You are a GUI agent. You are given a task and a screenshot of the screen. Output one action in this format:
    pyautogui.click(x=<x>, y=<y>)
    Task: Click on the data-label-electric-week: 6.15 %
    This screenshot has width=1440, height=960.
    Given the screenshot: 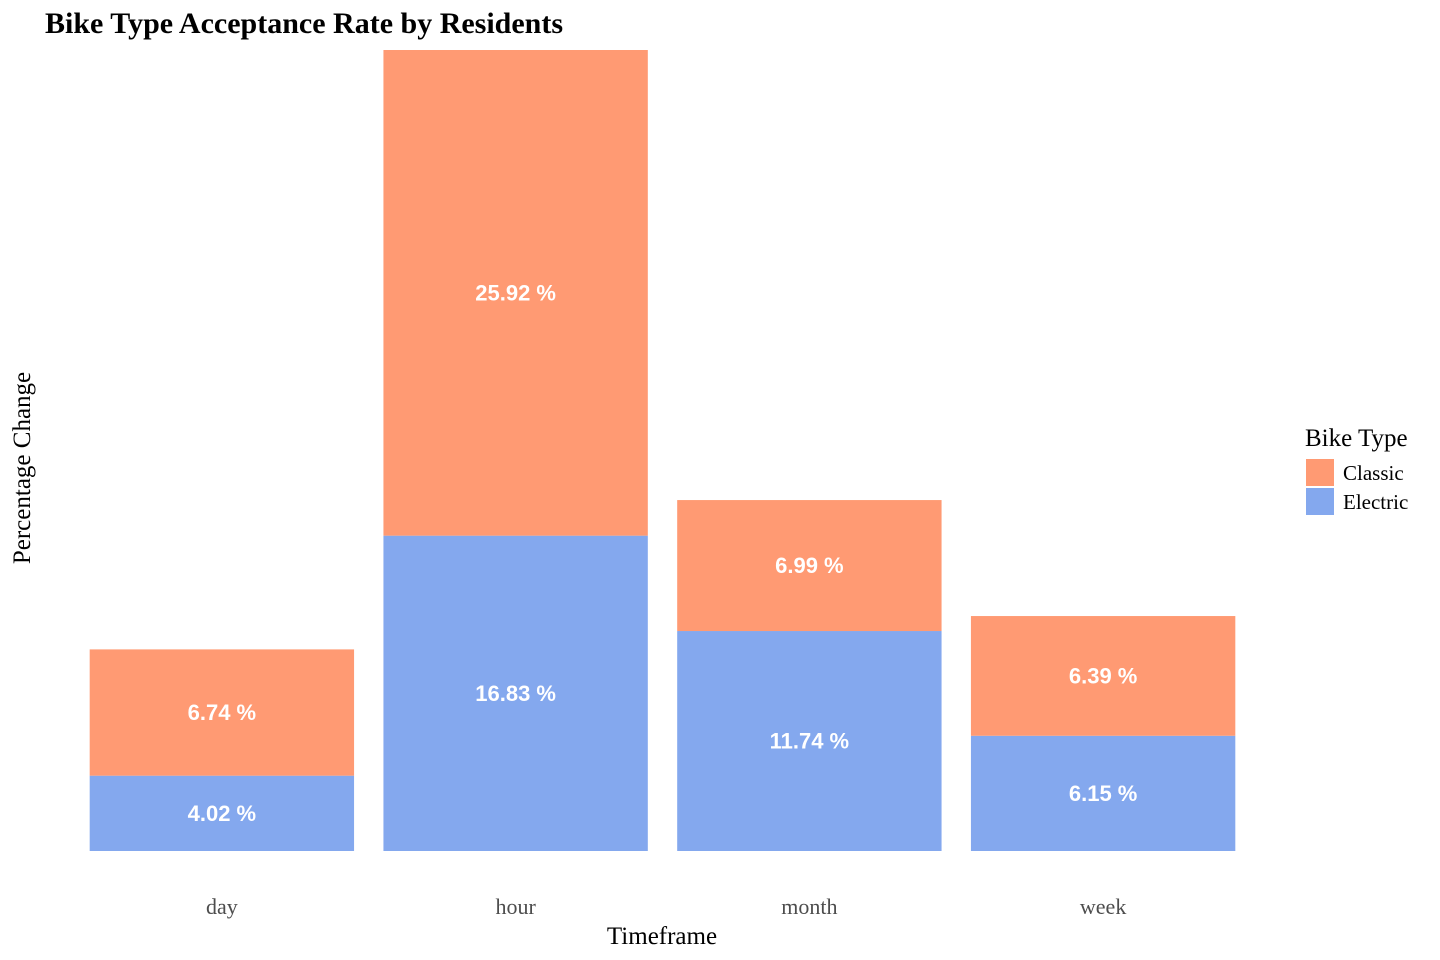 What is the action you would take?
    pyautogui.click(x=1103, y=793)
    